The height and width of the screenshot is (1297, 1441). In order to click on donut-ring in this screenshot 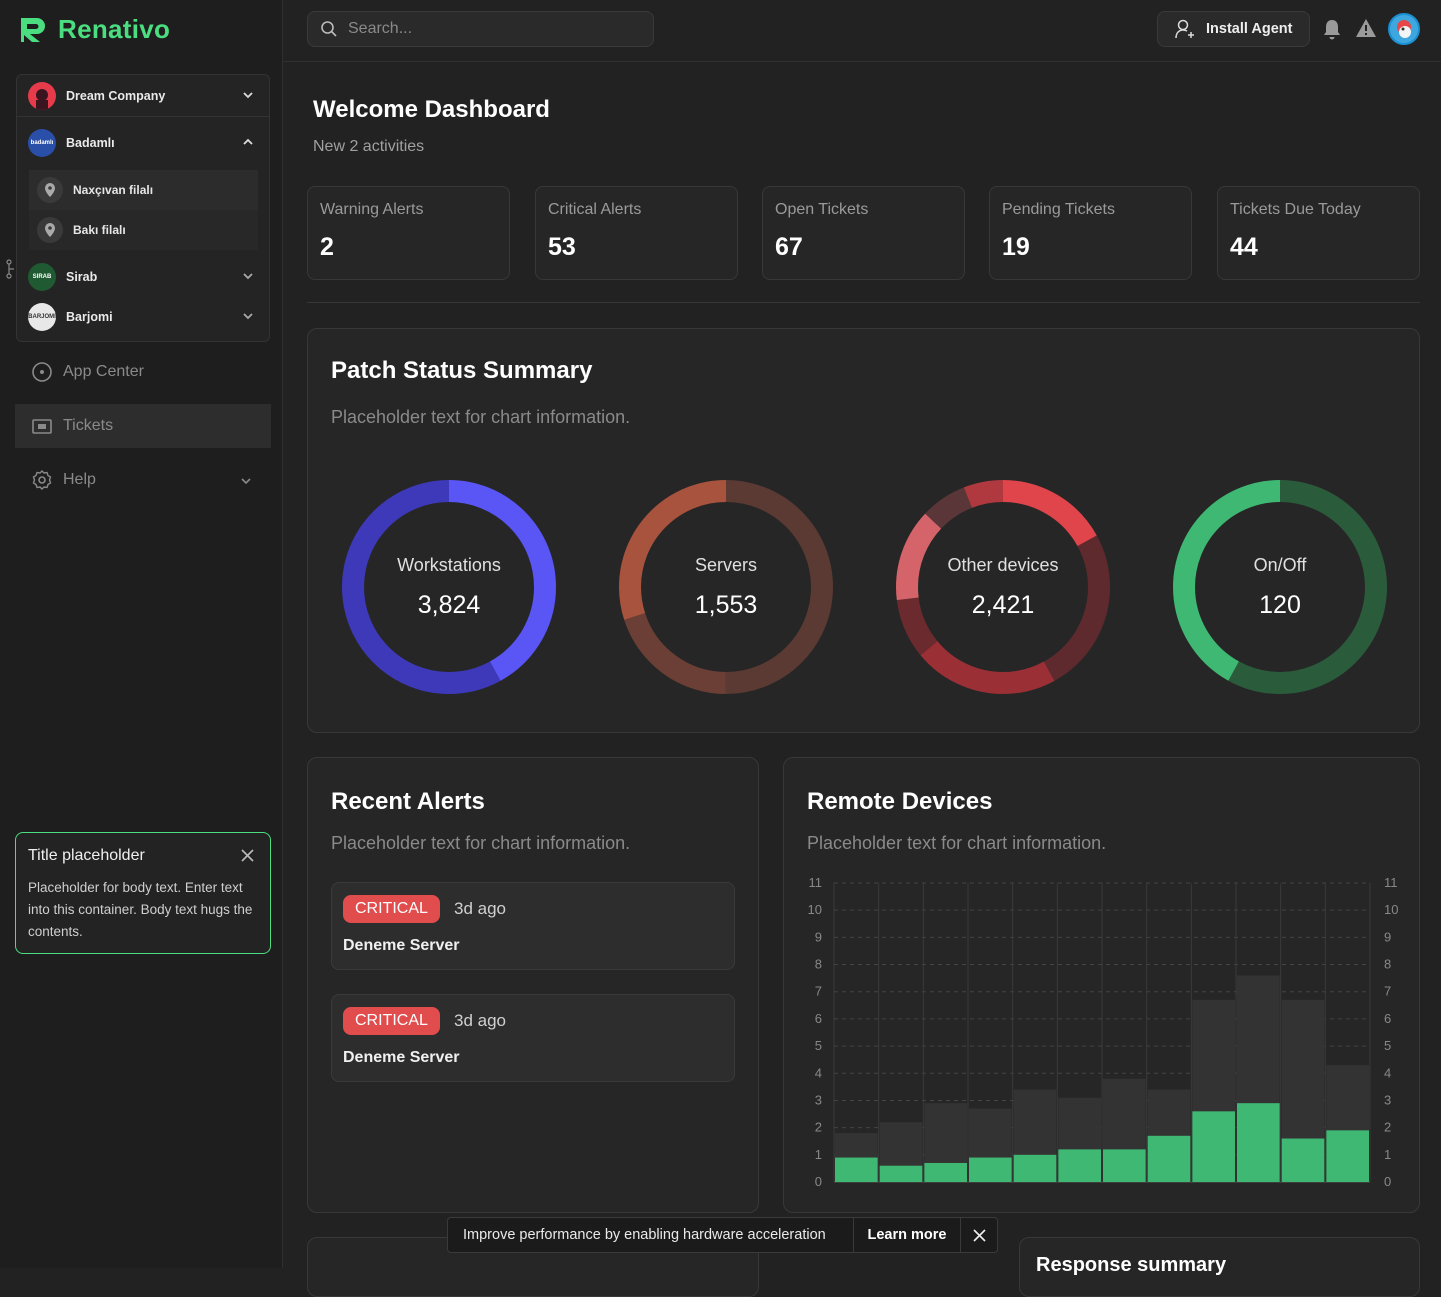, I will do `click(449, 587)`.